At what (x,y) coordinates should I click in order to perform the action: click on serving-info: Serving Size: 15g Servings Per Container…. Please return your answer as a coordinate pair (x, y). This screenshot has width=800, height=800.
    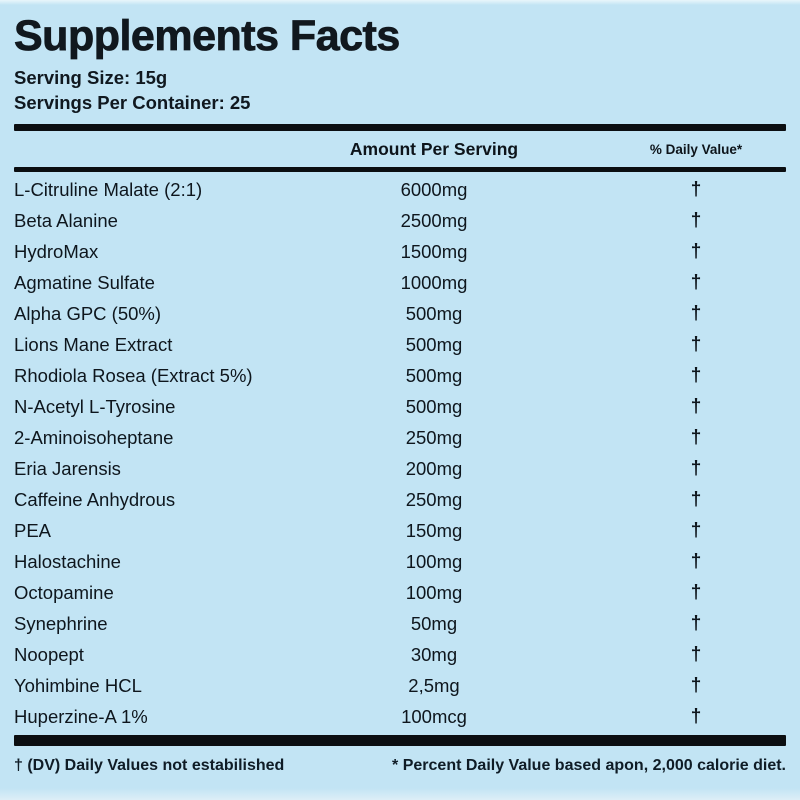
    Looking at the image, I should click on (400, 90).